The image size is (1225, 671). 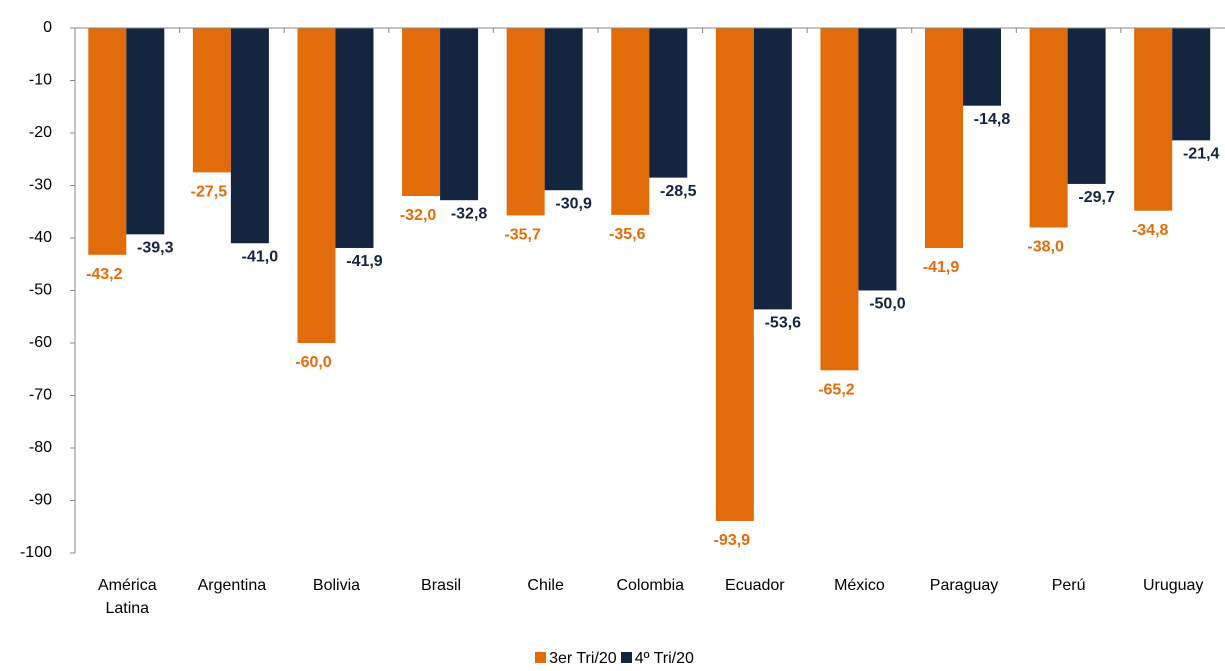 What do you see at coordinates (1068, 585) in the screenshot?
I see `x-tick-label: Perú` at bounding box center [1068, 585].